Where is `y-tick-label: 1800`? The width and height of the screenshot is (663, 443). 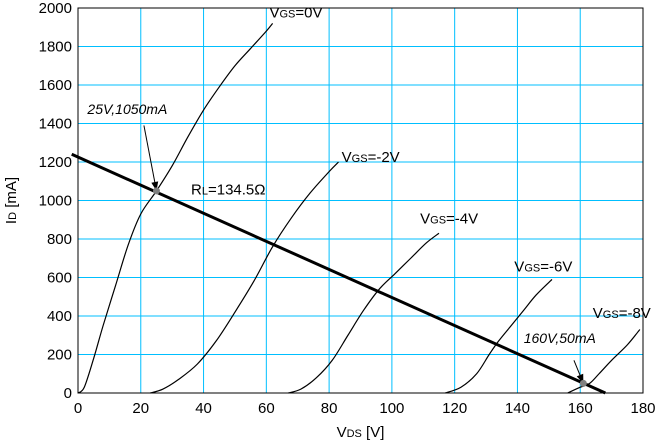
y-tick-label: 1800 is located at coordinates (55, 47).